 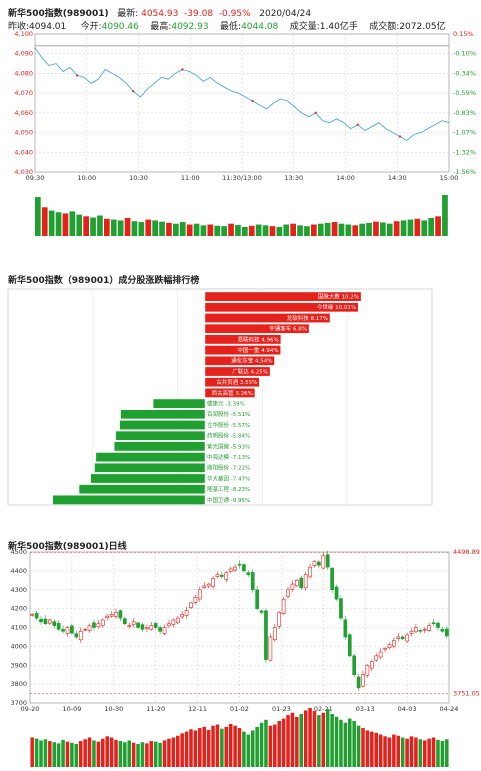 I want to click on daily-x-tick: 09-20, so click(x=30, y=709).